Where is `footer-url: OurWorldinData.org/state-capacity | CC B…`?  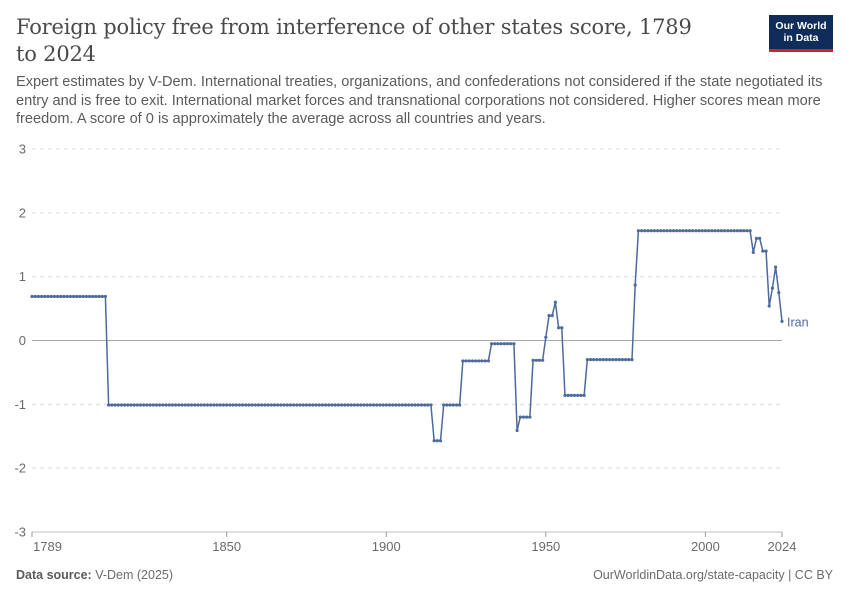
footer-url: OurWorldinData.org/state-capacity | CC B… is located at coordinates (713, 575).